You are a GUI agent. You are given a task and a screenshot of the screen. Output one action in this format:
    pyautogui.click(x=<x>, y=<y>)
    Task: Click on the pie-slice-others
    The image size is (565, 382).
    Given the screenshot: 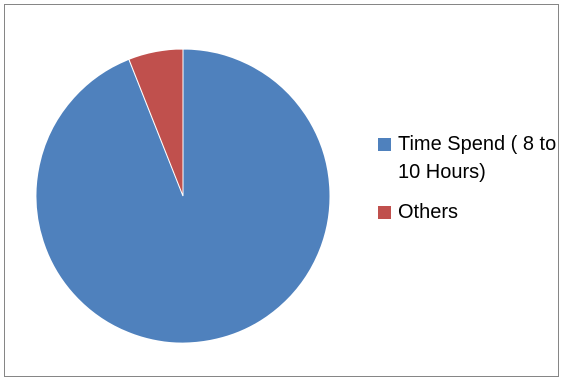 What is the action you would take?
    pyautogui.click(x=156, y=122)
    